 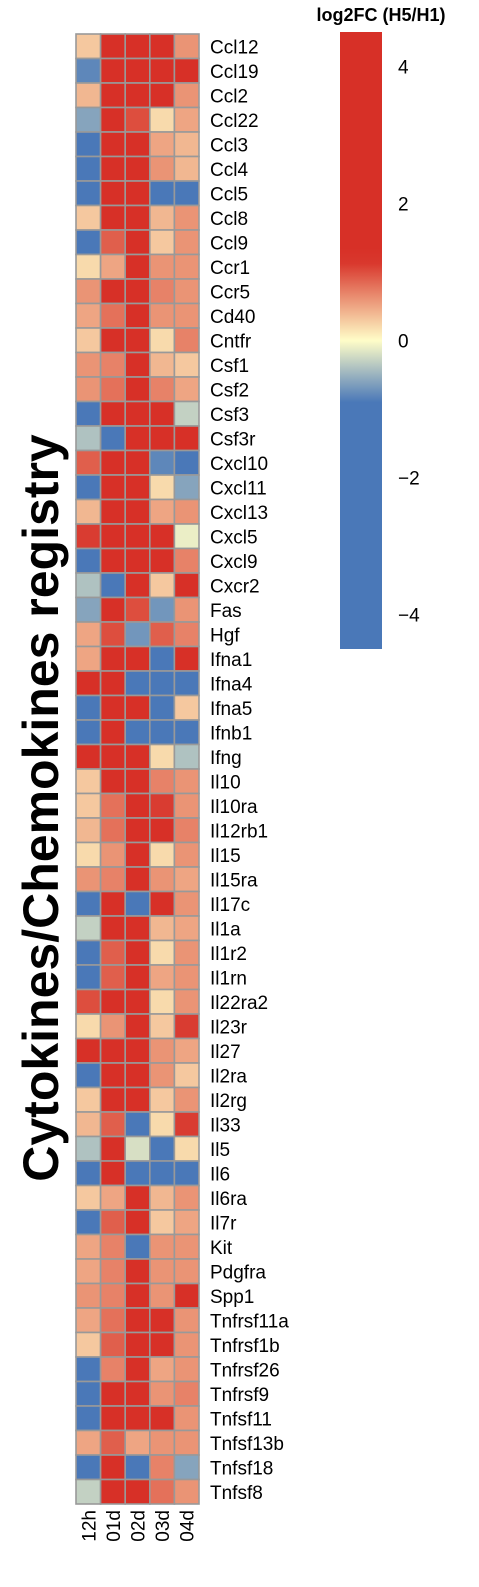 What do you see at coordinates (162, 560) in the screenshot?
I see `heatmap-cell-Cxcl9-03d` at bounding box center [162, 560].